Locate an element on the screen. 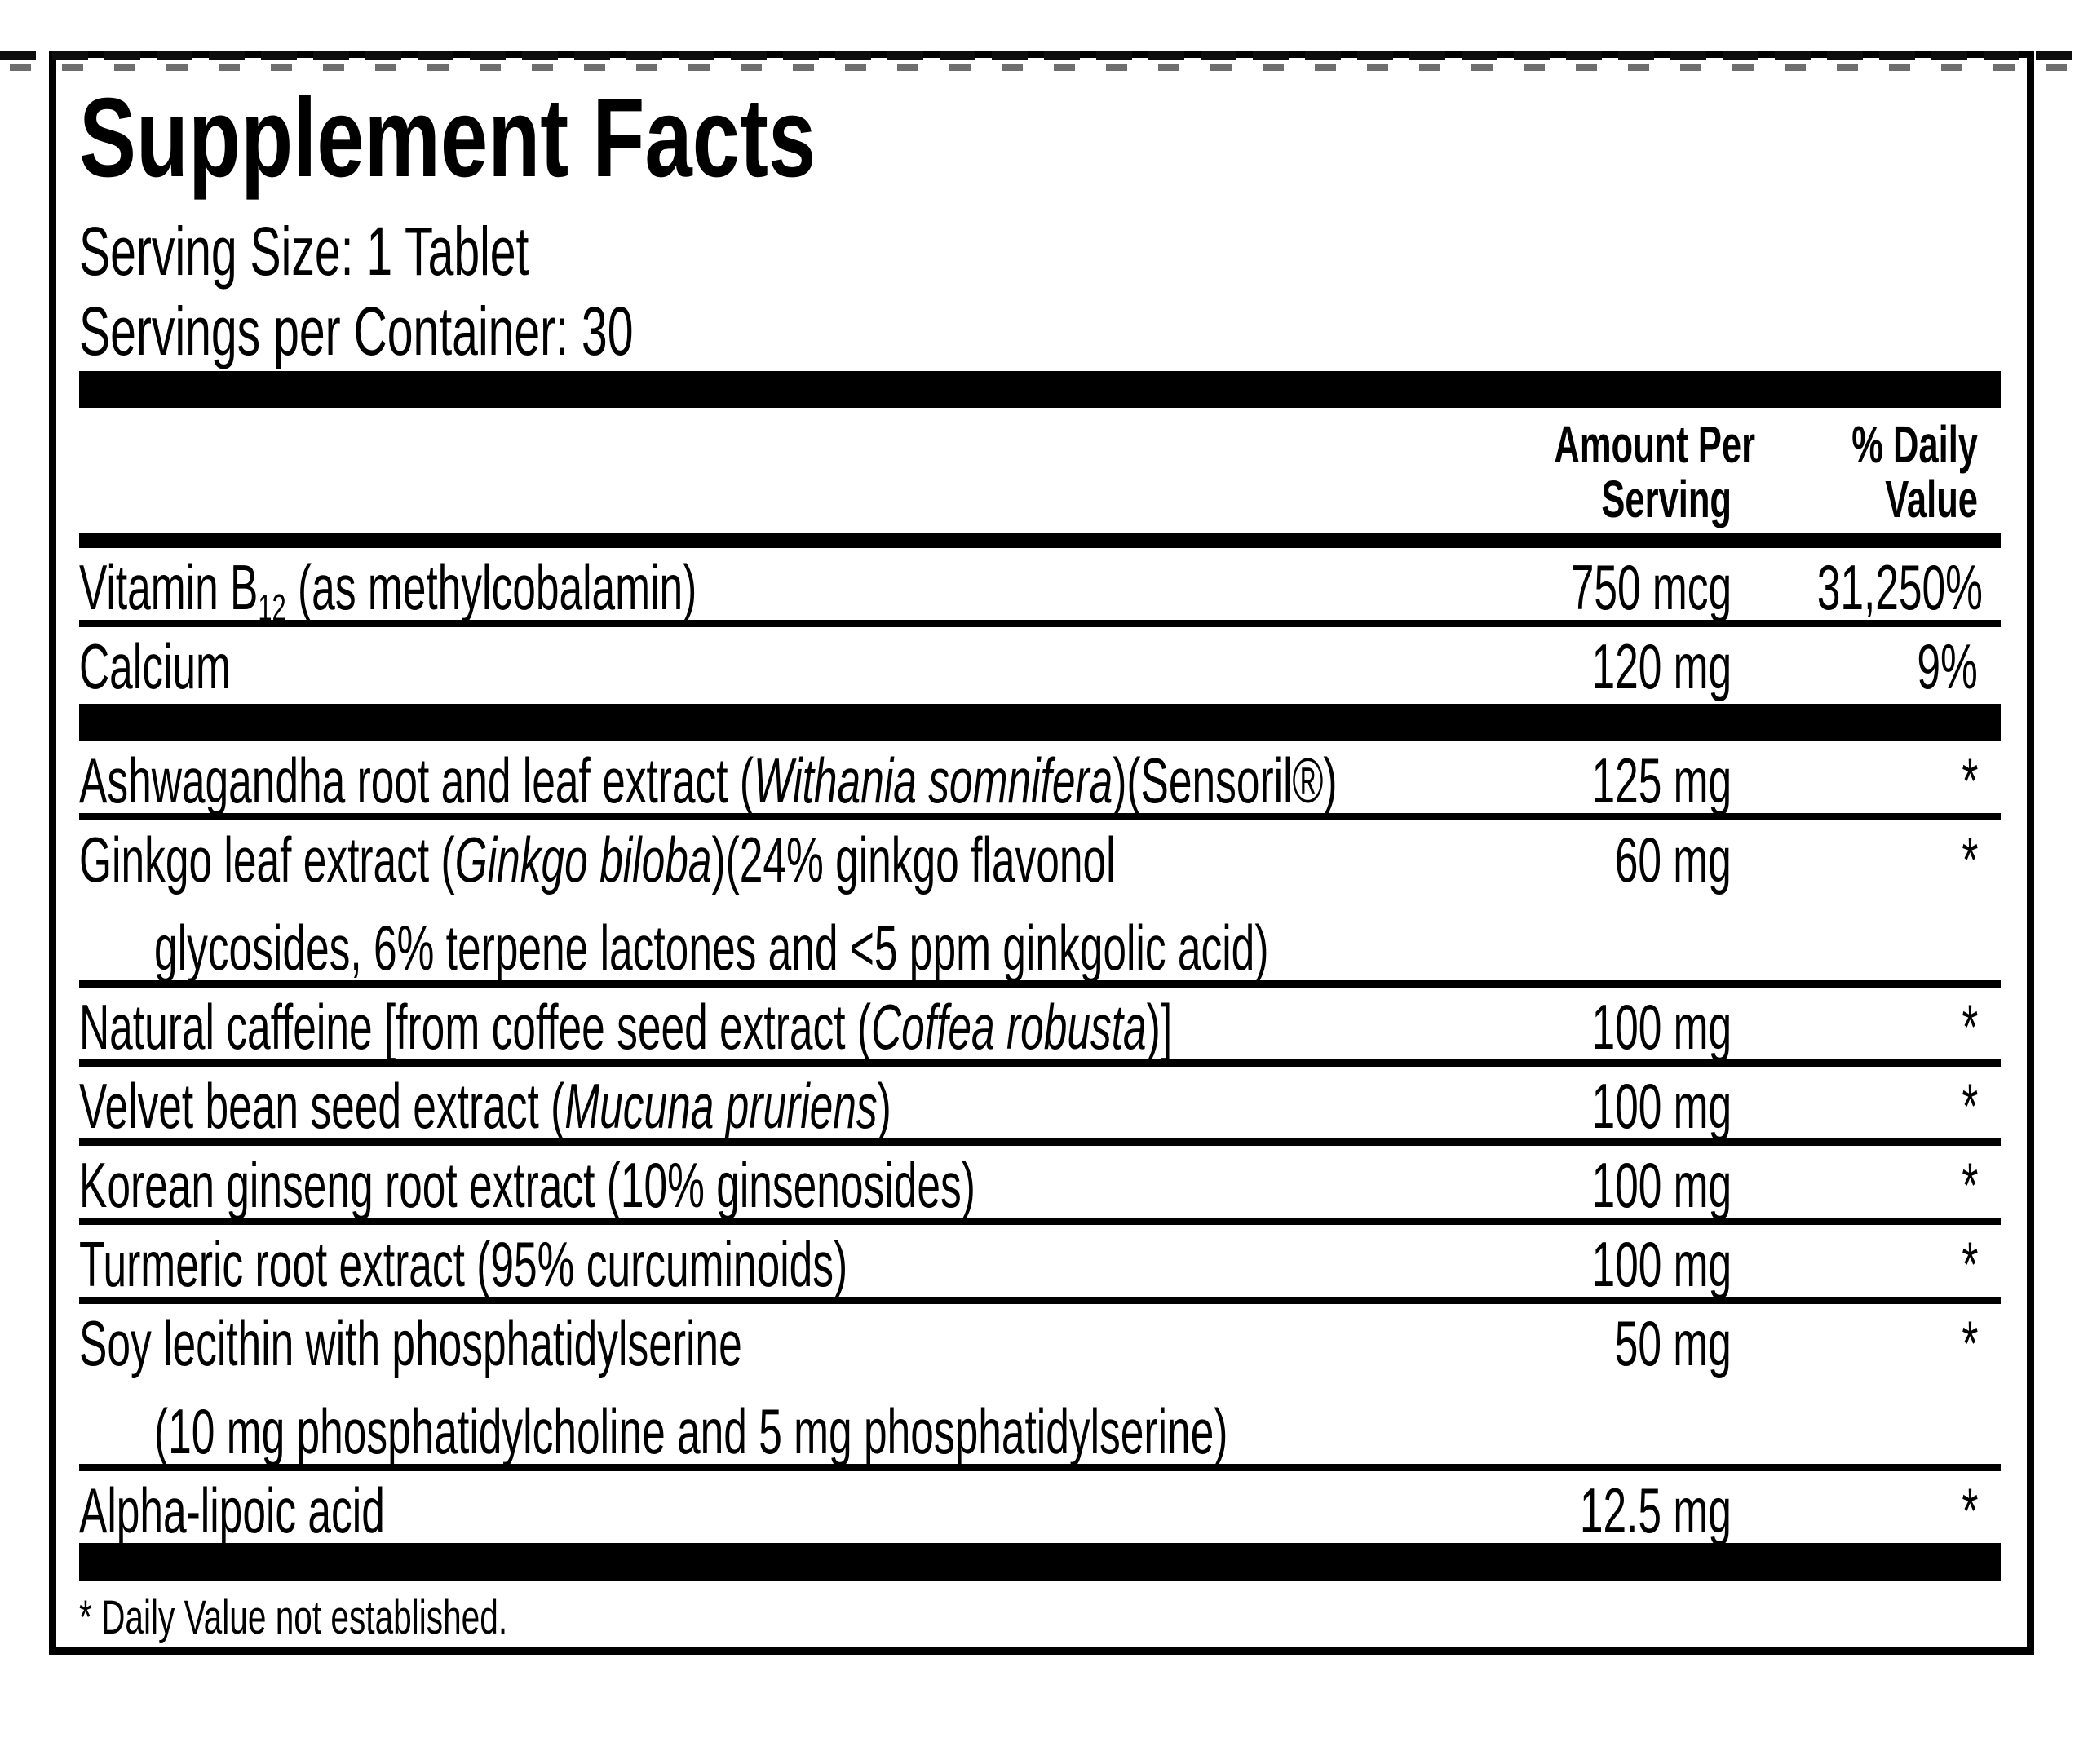 This screenshot has width=2088, height=1764. amount-value: 125 mg is located at coordinates (1661, 780).